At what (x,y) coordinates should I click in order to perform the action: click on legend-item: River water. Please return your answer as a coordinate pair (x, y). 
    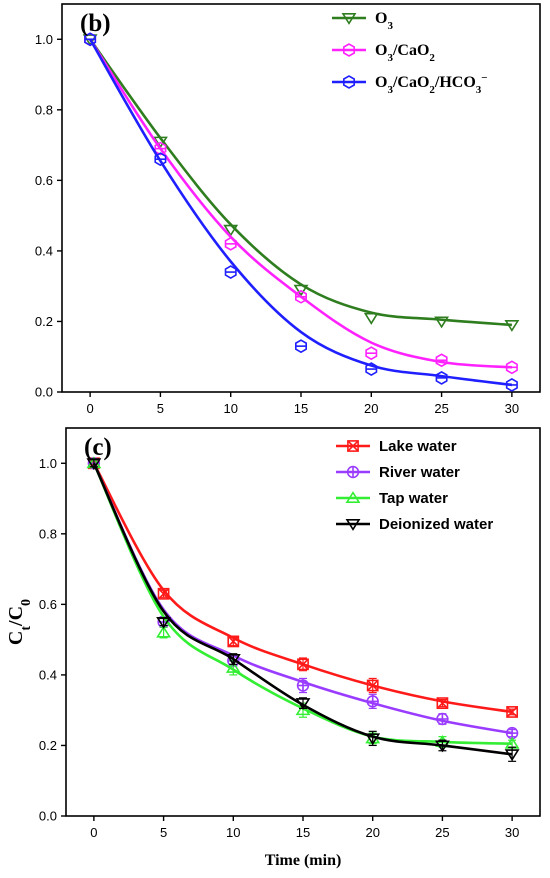
    Looking at the image, I should click on (398, 472).